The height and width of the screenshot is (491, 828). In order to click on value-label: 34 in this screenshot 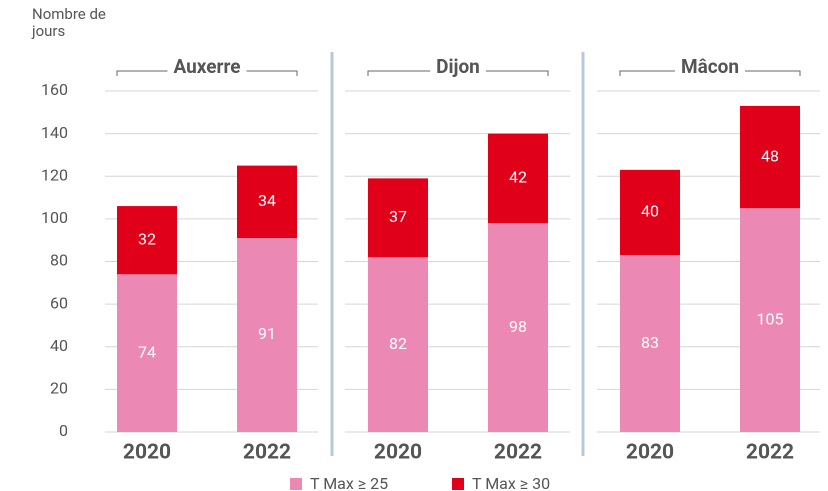, I will do `click(267, 200)`.